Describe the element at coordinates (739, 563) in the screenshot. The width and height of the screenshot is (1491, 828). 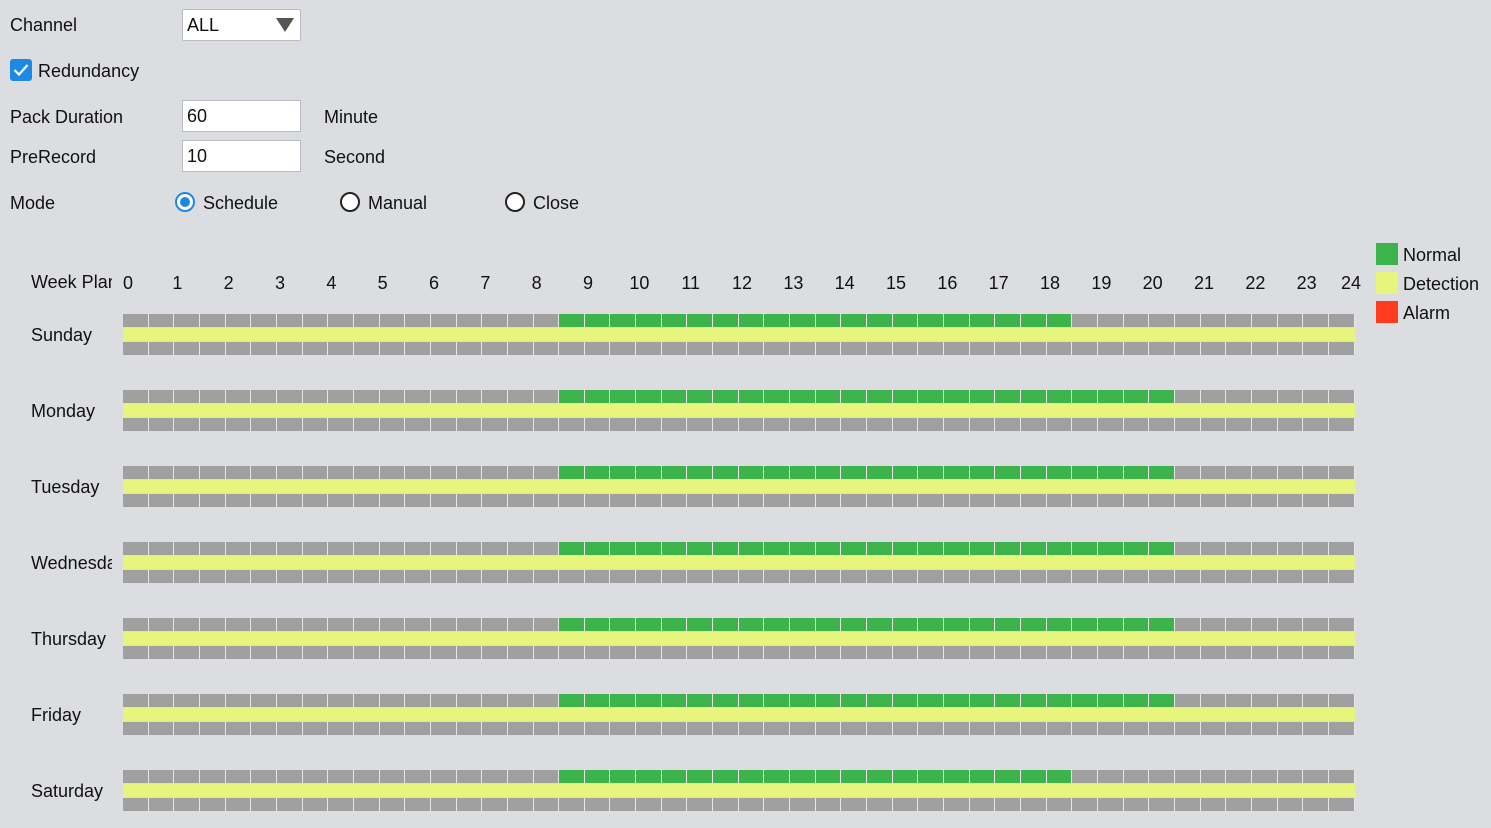
I see `day-row-wednesday` at that location.